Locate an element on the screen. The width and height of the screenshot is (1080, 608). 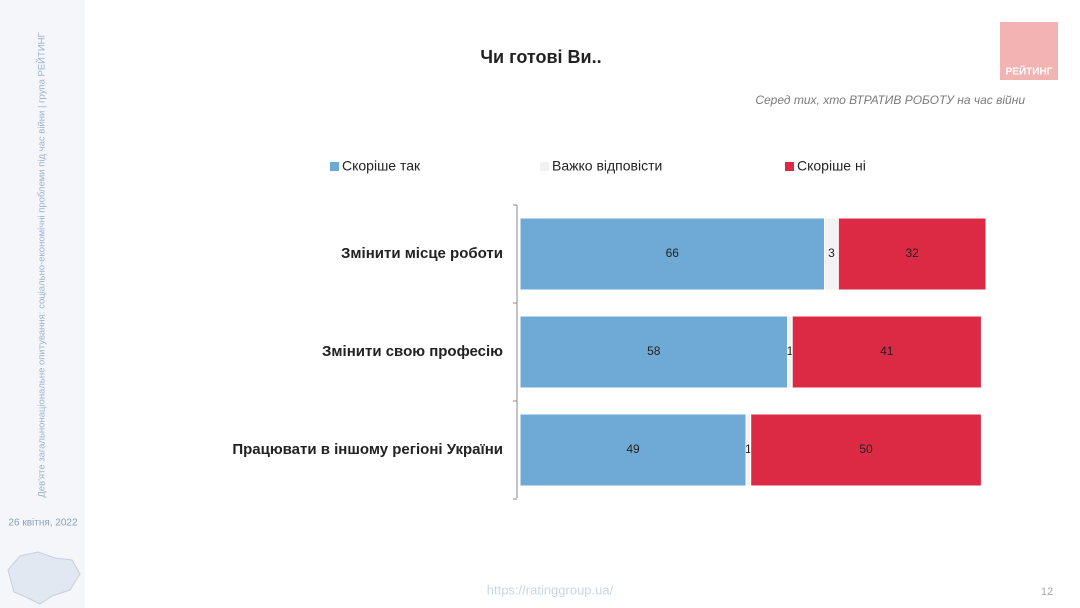
legend-label: Важко відповісти is located at coordinates (607, 166).